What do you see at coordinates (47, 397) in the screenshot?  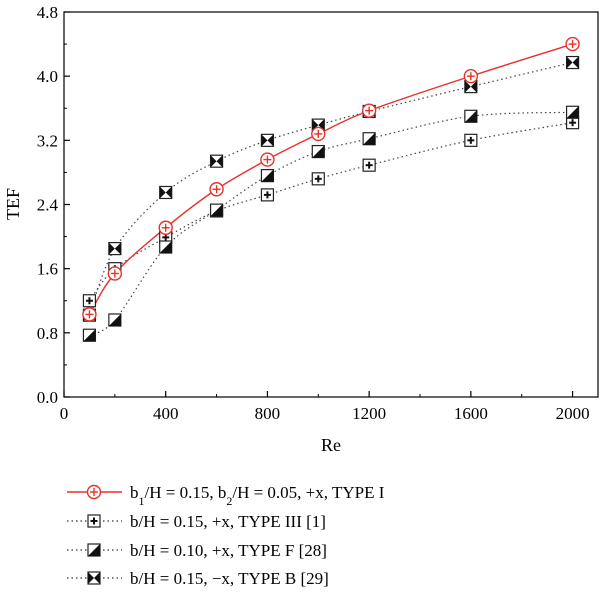 I see `y-tick-label: 0.0` at bounding box center [47, 397].